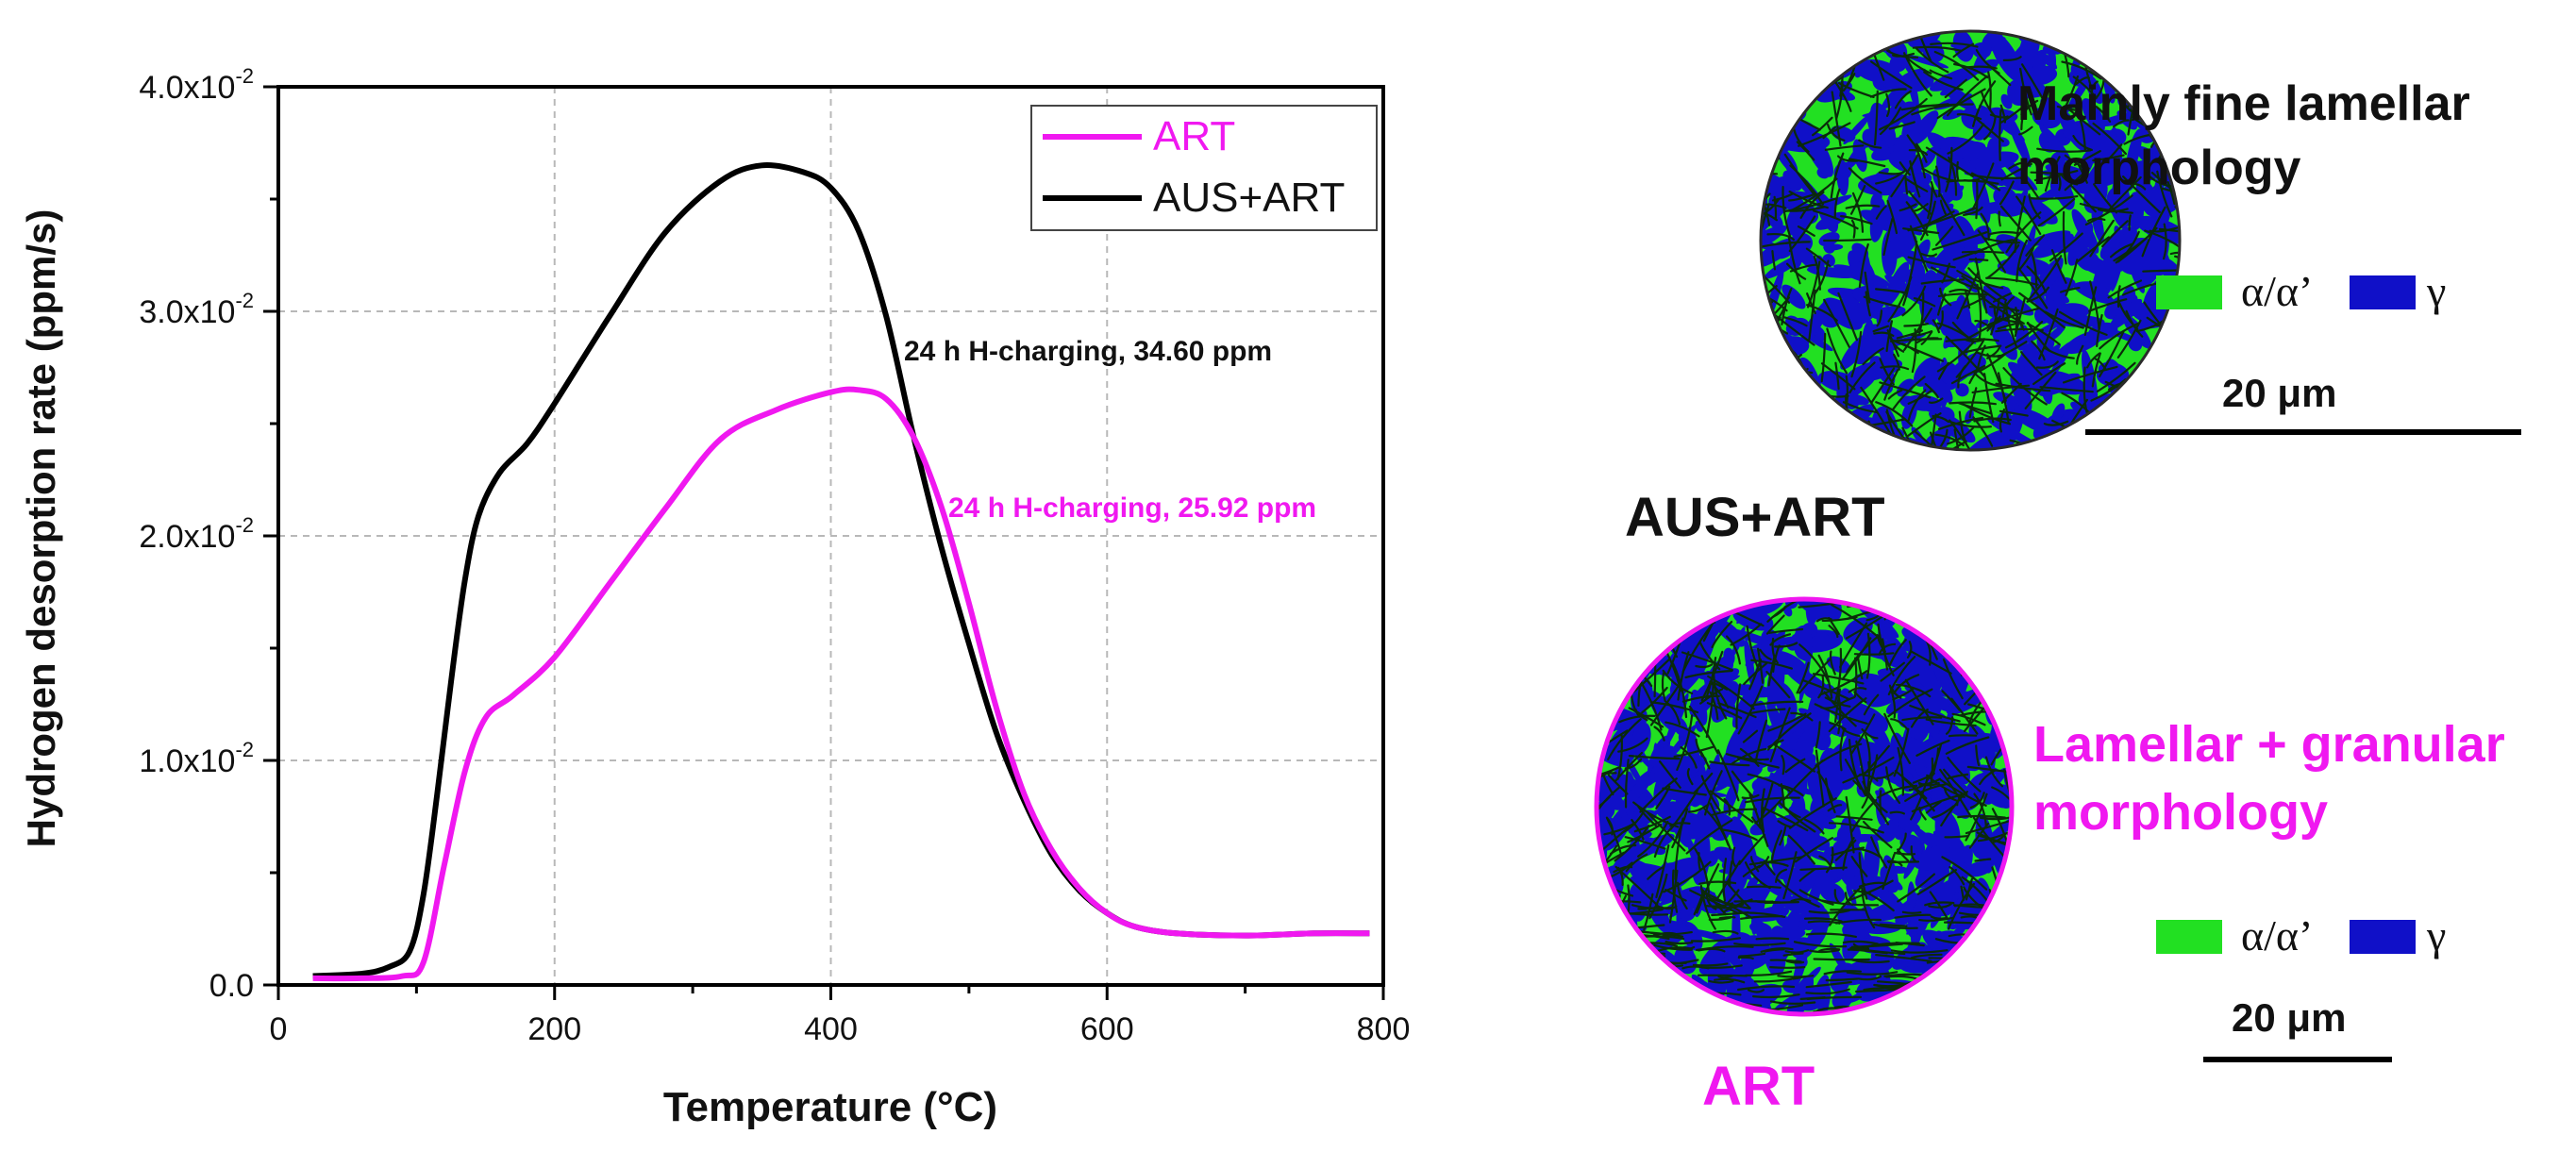  Describe the element at coordinates (2279, 393) in the screenshot. I see `aus-art-scale-label: 20 μm` at that location.